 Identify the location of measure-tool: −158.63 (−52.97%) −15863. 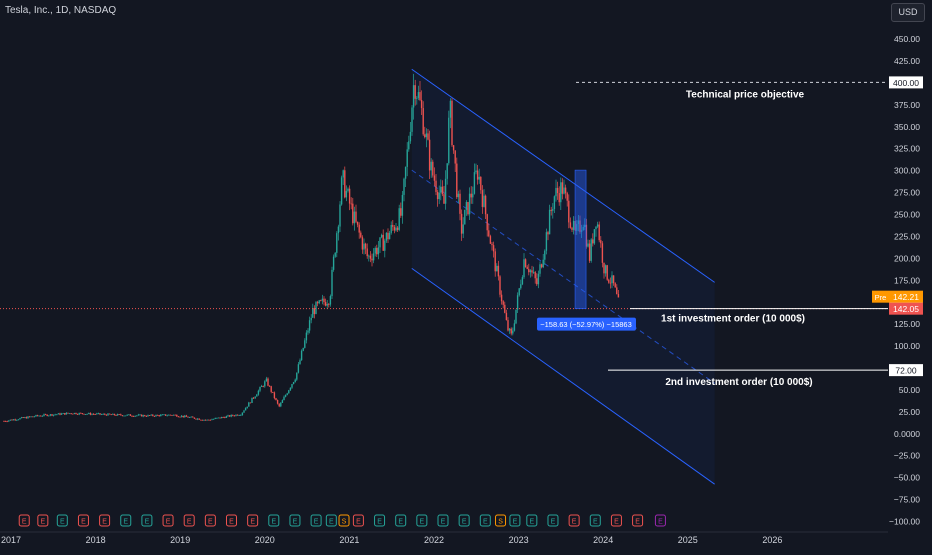
(586, 250).